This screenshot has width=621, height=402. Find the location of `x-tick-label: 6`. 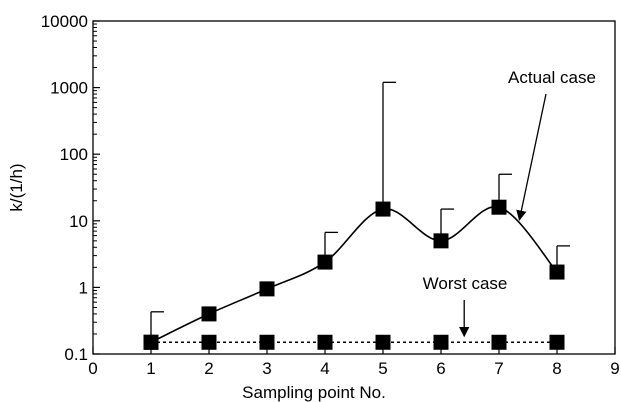

x-tick-label: 6 is located at coordinates (440, 368).